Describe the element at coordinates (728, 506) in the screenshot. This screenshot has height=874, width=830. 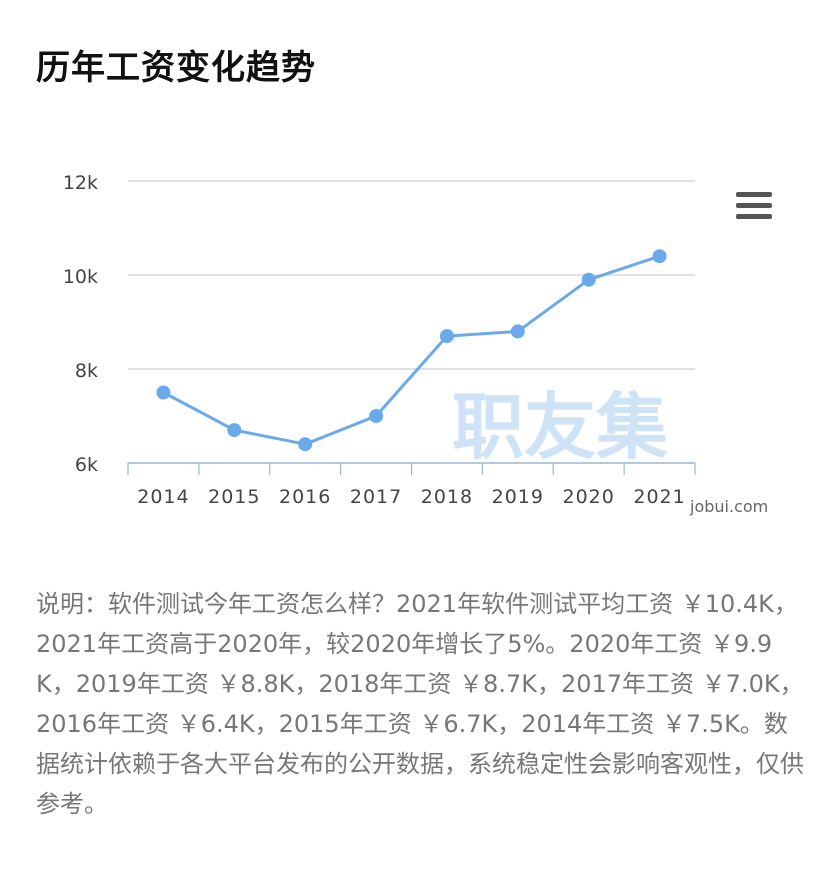
I see `watermark-site: jobui.com` at that location.